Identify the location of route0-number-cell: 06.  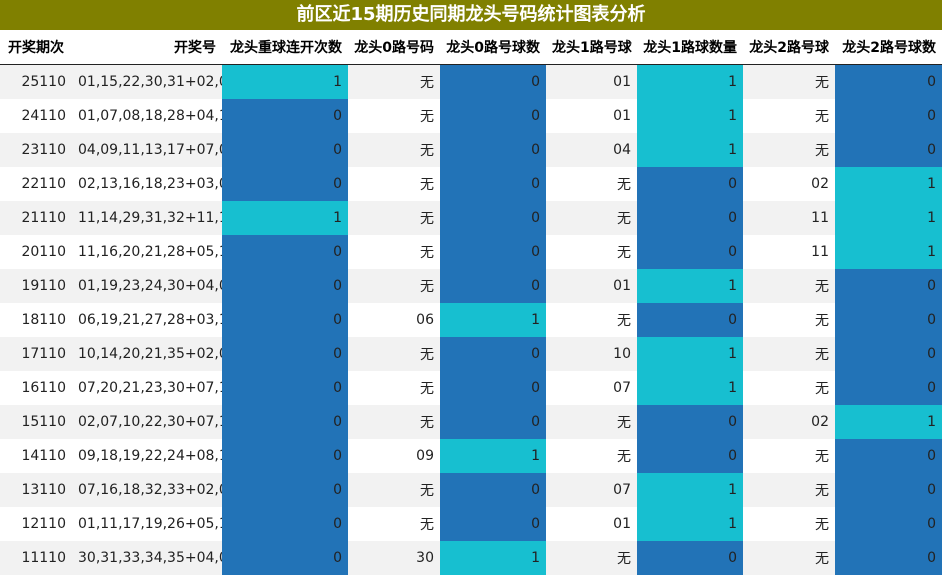
(394, 320).